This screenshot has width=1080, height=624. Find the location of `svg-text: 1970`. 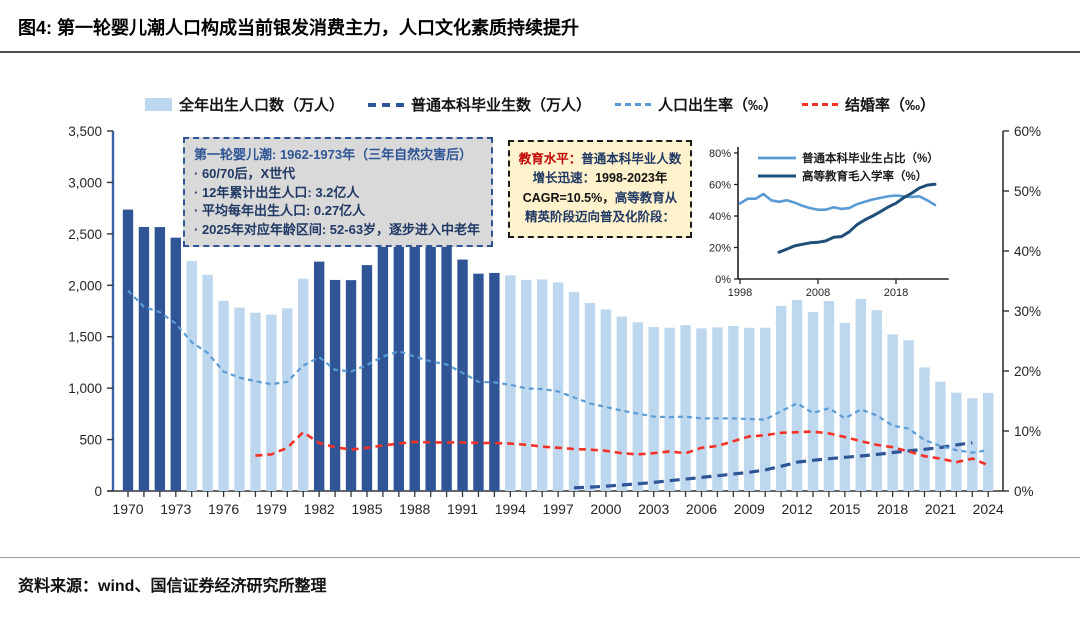

svg-text: 1970 is located at coordinates (127, 509).